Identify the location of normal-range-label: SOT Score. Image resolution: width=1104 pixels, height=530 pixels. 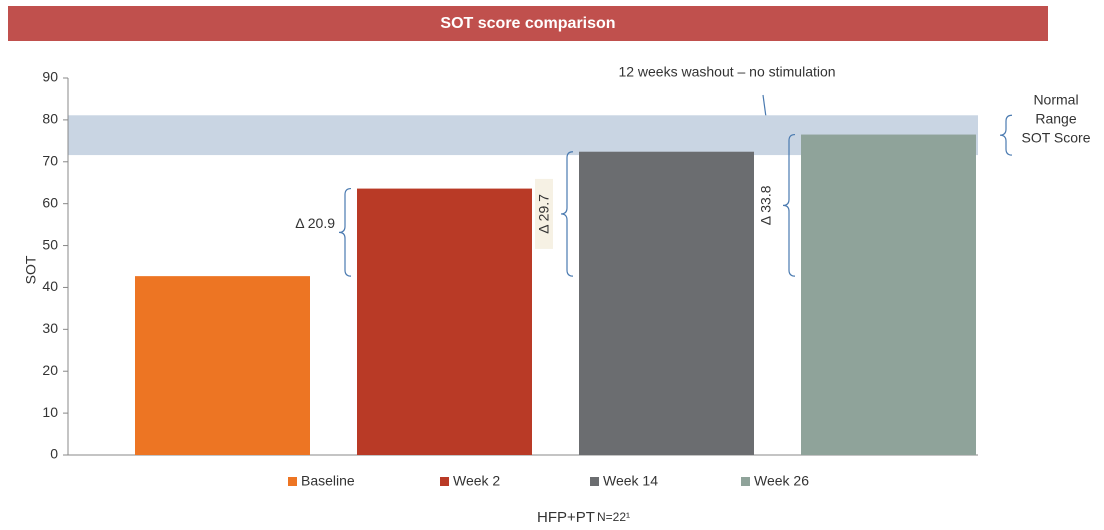
(1056, 138).